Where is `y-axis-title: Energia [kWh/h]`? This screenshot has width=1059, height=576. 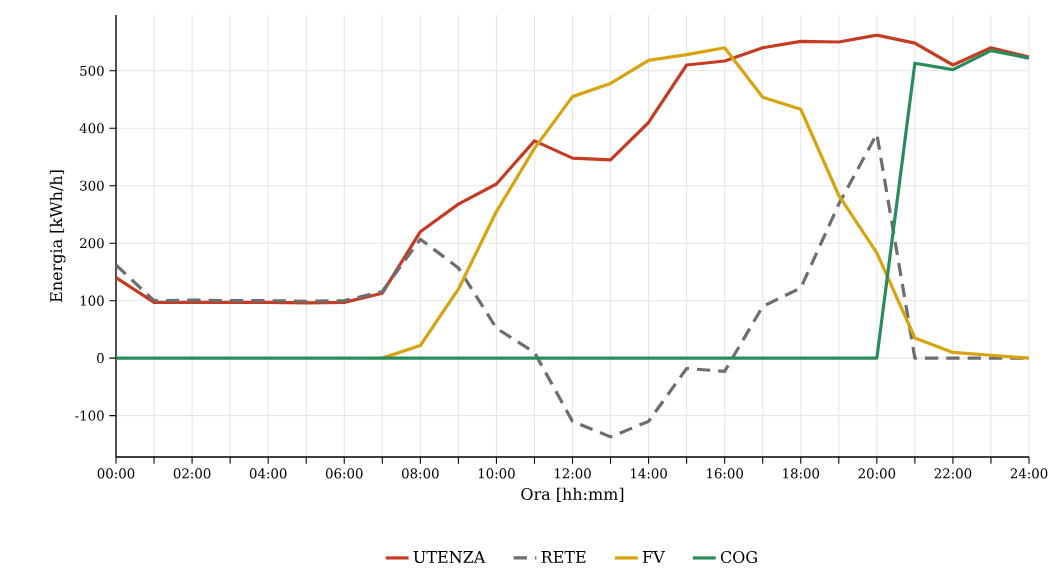
y-axis-title: Energia [kWh/h] is located at coordinates (57, 236).